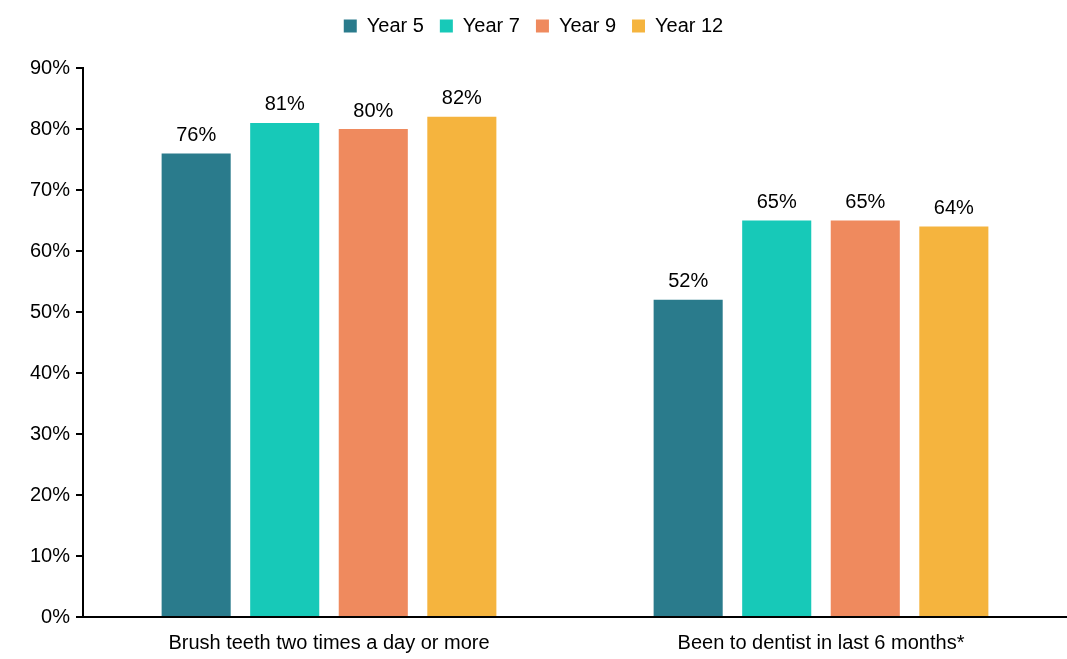 The width and height of the screenshot is (1067, 659). What do you see at coordinates (587, 24) in the screenshot?
I see `legend-label: Year 9` at bounding box center [587, 24].